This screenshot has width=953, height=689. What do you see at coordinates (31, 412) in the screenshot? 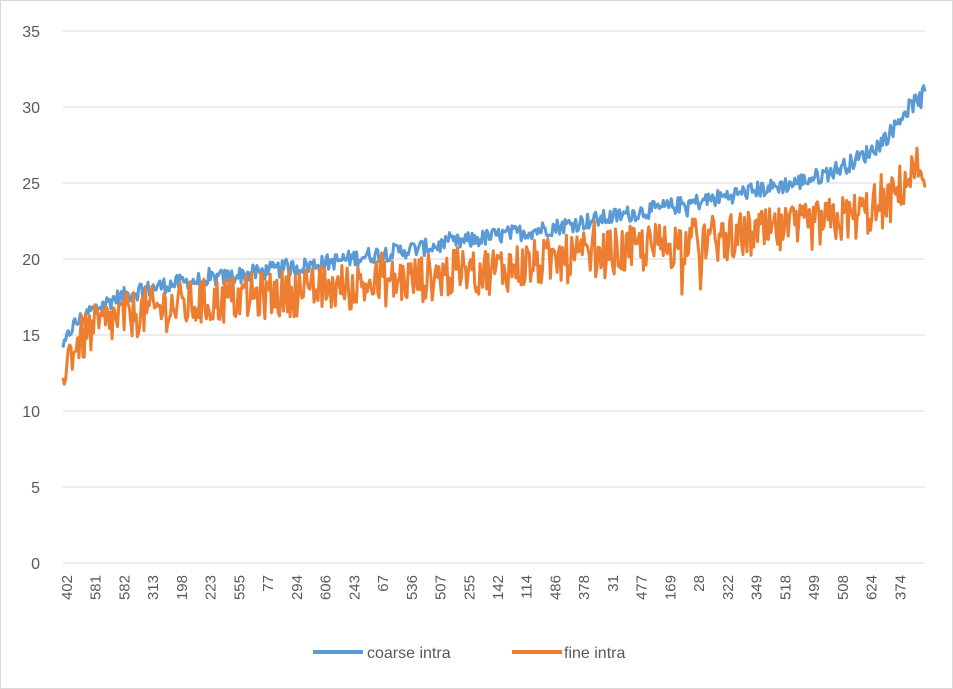
I see `y-tick-label: 10` at bounding box center [31, 412].